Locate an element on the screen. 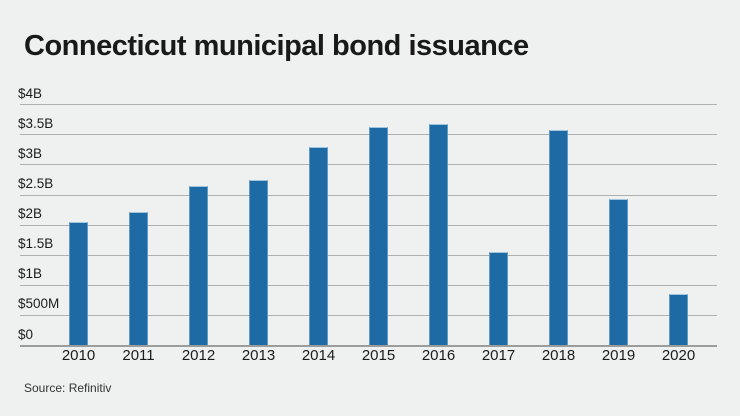 The height and width of the screenshot is (416, 740). x-tick-label-2019: 2019 is located at coordinates (618, 355).